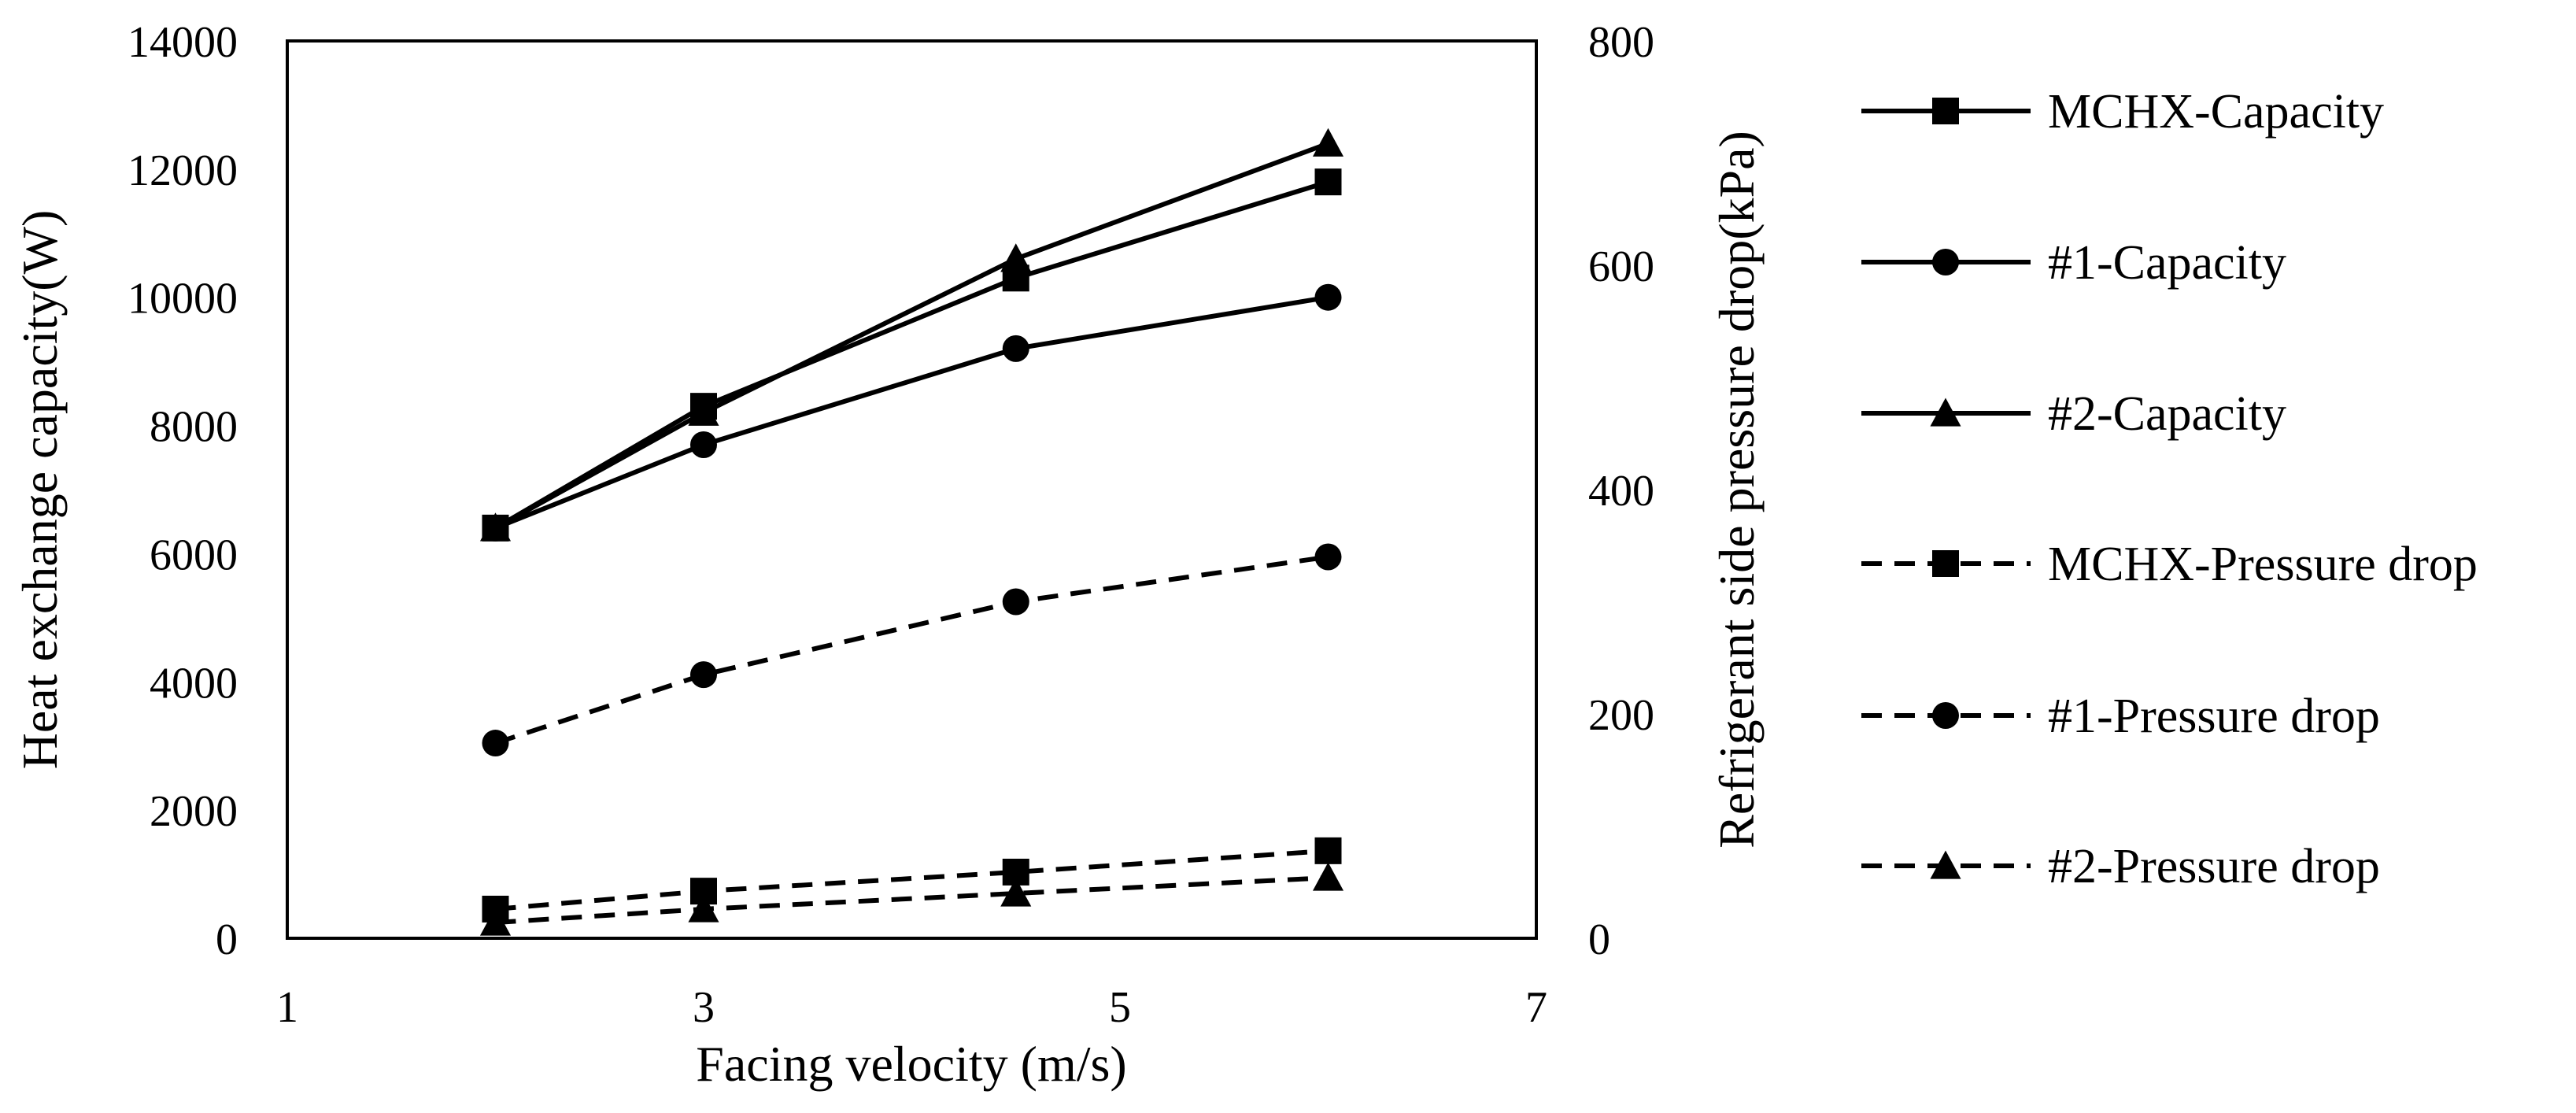 This screenshot has height=1113, width=2576. I want to click on legend-label: #2-Capacity, so click(2167, 414).